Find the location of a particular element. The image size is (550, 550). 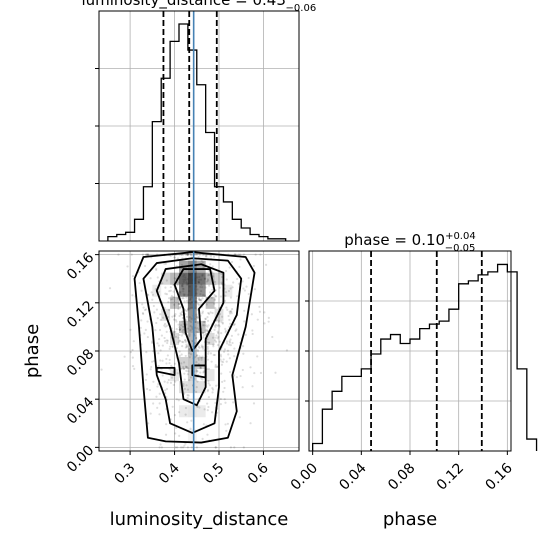

joint-xtick-label-1: 0.4 is located at coordinates (169, 473).